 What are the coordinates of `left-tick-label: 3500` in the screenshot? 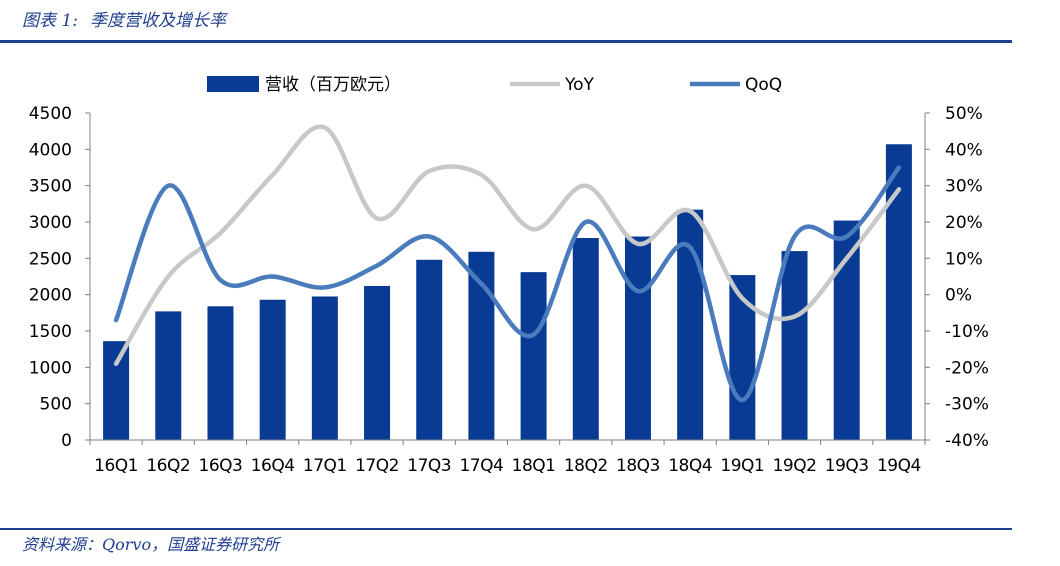 It's located at (50, 187).